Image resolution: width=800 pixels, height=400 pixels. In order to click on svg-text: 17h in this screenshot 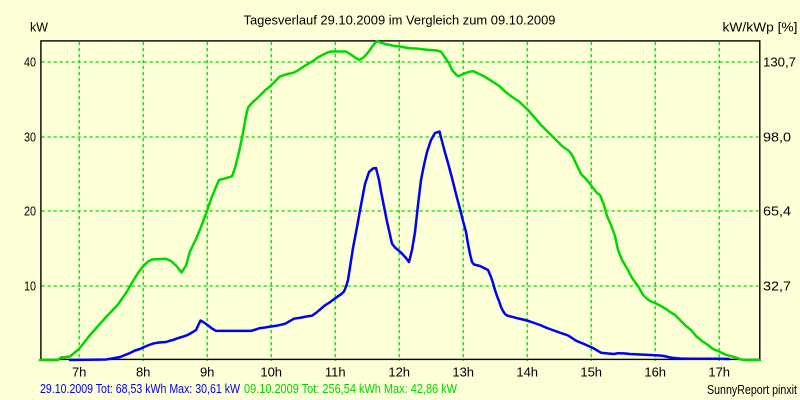, I will do `click(719, 372)`.